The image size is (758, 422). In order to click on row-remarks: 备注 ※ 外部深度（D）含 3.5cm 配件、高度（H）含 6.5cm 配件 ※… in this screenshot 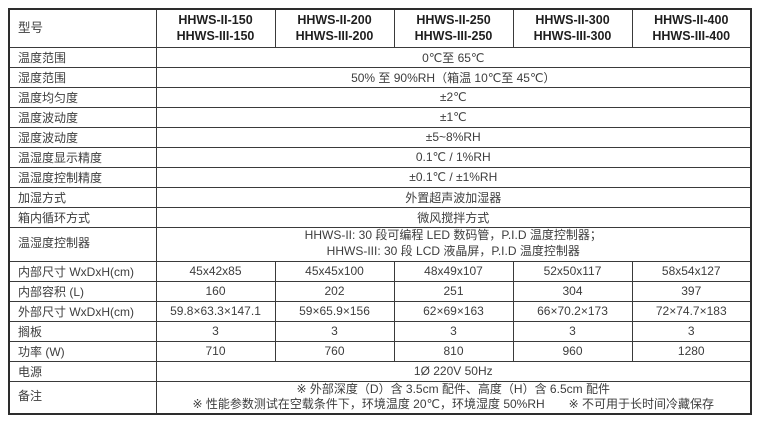, I will do `click(380, 397)`.